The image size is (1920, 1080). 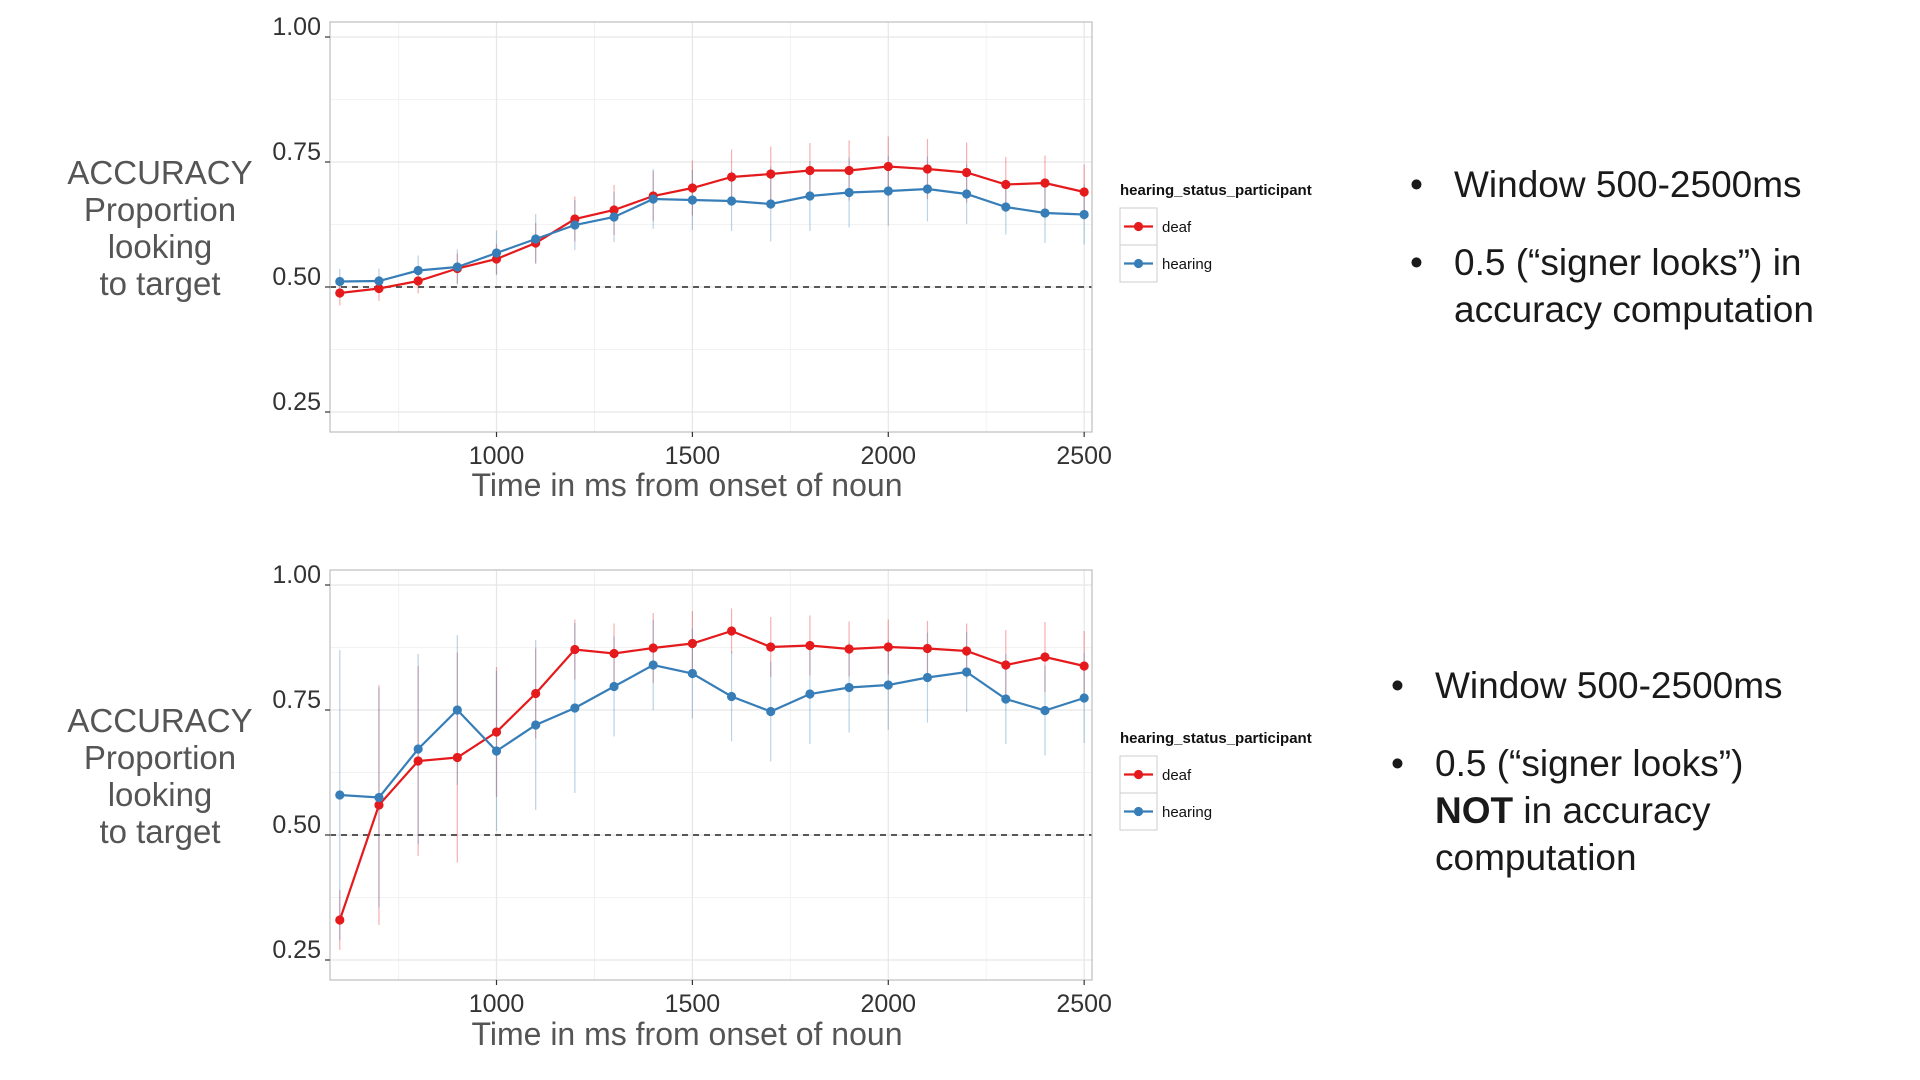 I want to click on note-bottom-window: Window 500-2500ms, so click(x=1601, y=685).